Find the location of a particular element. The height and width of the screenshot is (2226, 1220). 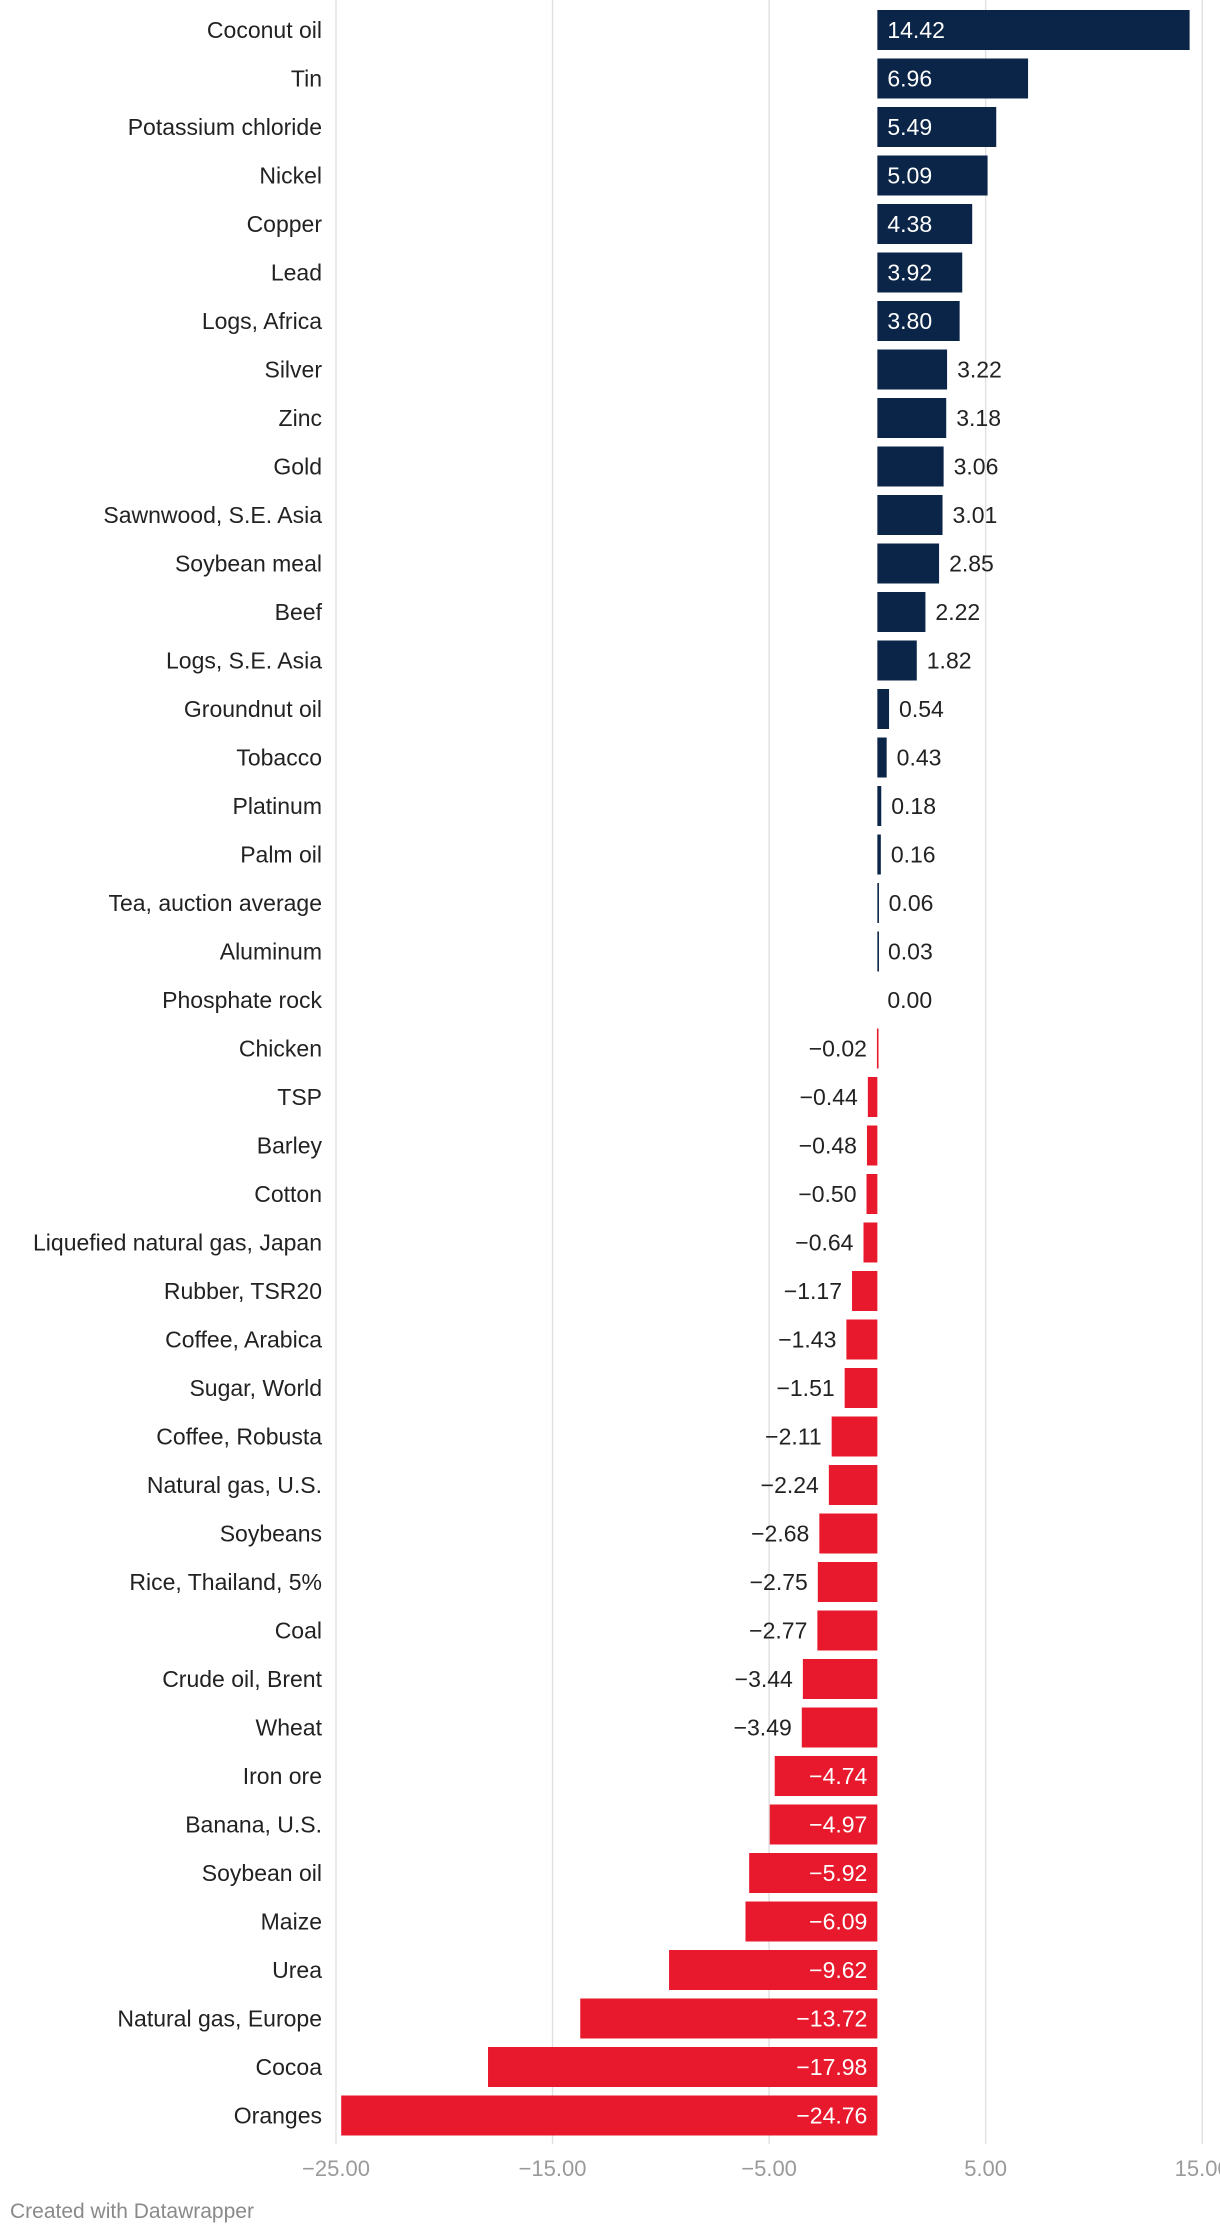

value-label: −2.24 is located at coordinates (790, 1485).